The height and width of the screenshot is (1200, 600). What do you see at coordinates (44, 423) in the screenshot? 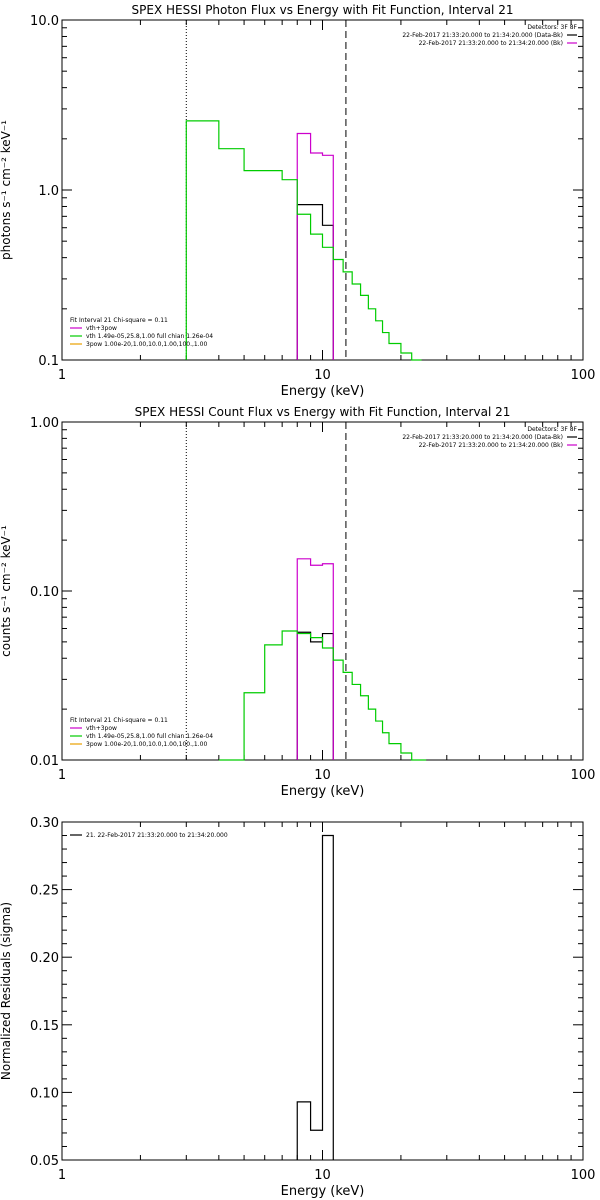
I see `y-tick-label: 1.00` at bounding box center [44, 423].